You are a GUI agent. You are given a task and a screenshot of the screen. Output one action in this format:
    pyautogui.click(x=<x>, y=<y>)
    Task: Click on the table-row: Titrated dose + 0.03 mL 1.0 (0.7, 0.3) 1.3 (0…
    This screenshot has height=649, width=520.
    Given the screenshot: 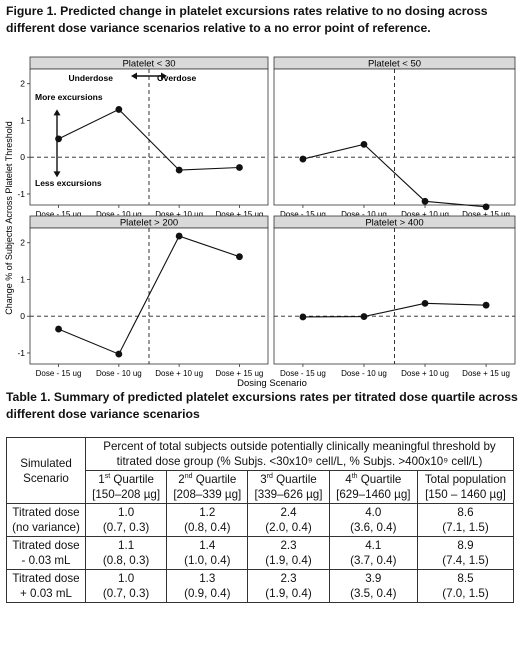 What is the action you would take?
    pyautogui.click(x=260, y=586)
    